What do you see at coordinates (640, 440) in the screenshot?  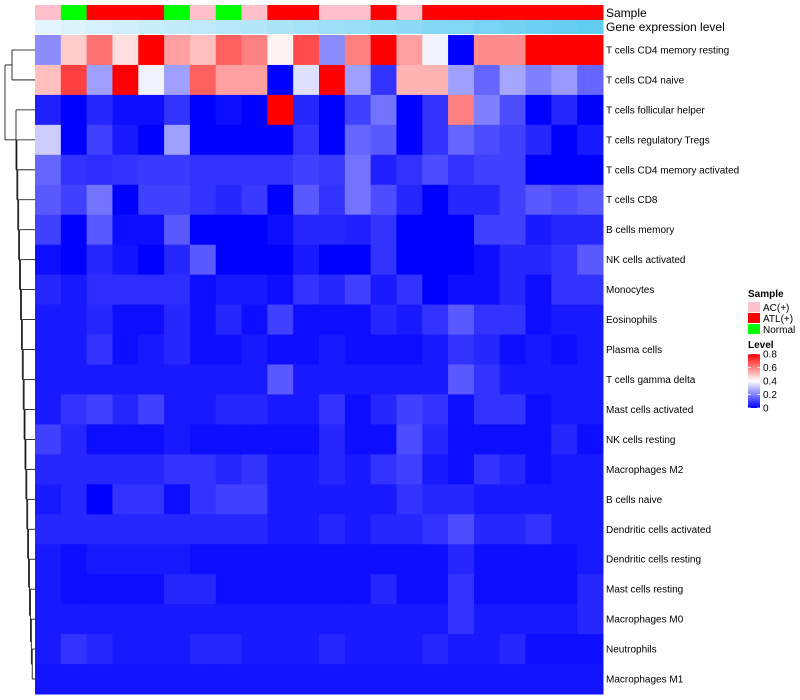 I see `row-label: NK cells resting` at bounding box center [640, 440].